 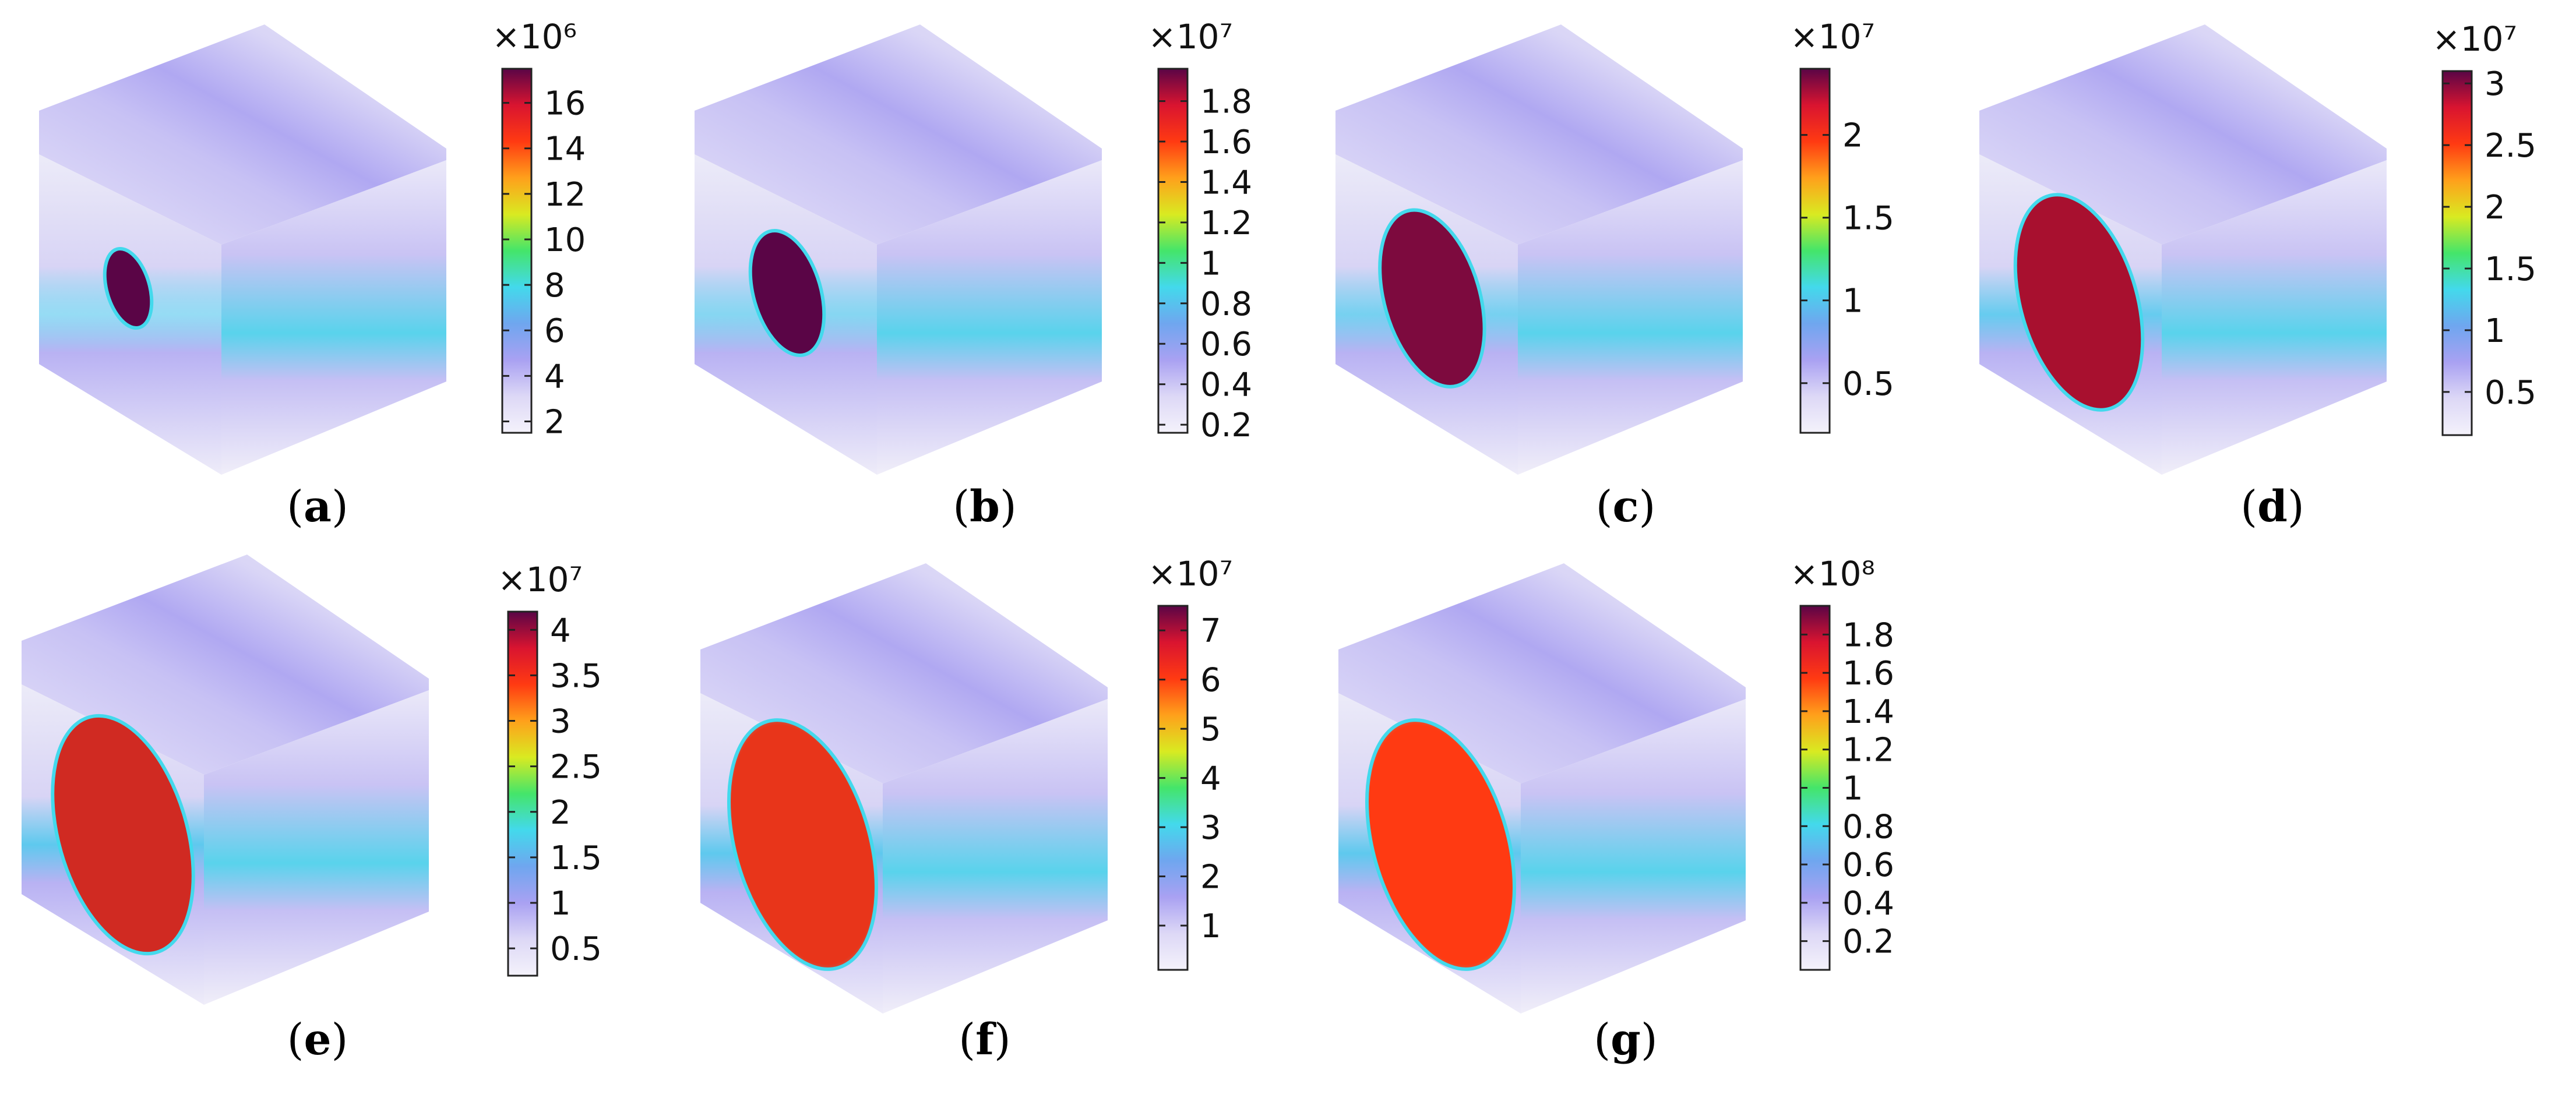 What do you see at coordinates (565, 104) in the screenshot?
I see `colorbar-tick-label: 16` at bounding box center [565, 104].